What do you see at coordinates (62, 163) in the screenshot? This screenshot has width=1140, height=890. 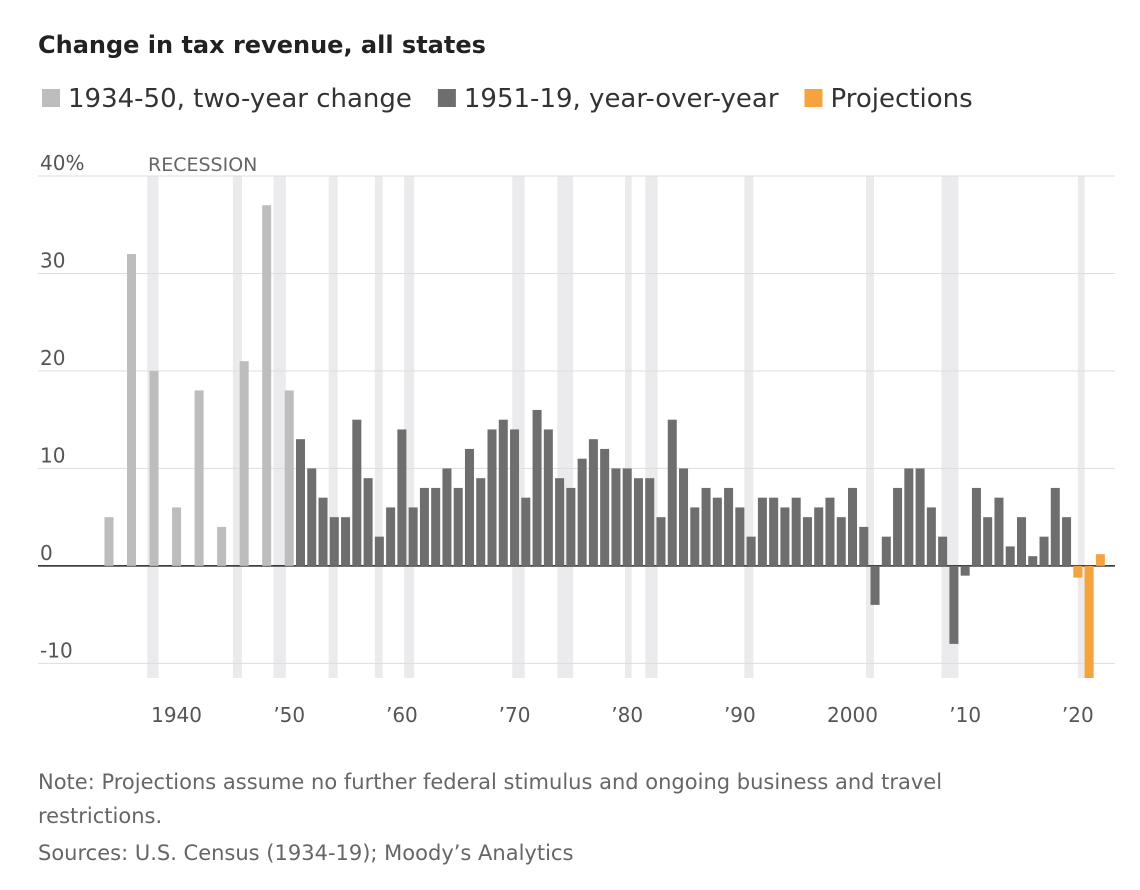 I see `y-tick-label: 40%` at bounding box center [62, 163].